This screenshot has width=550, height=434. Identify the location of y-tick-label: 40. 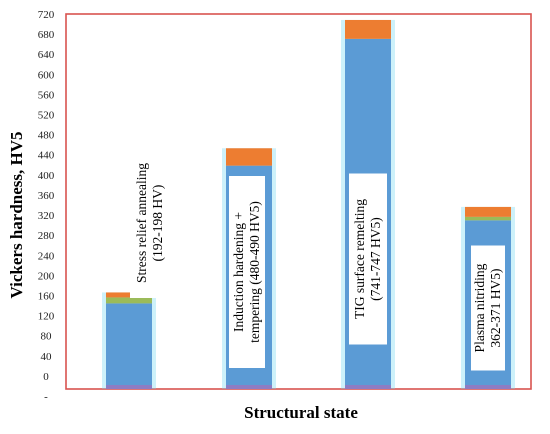
(47, 357).